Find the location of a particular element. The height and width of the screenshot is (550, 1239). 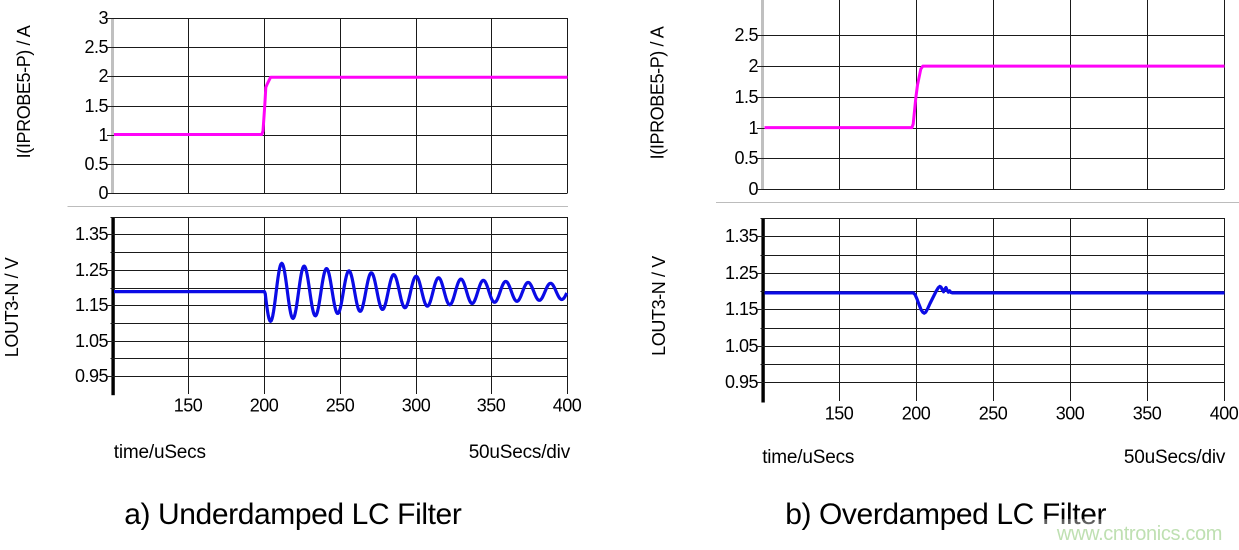

svg-text: 3 is located at coordinates (103, 18).